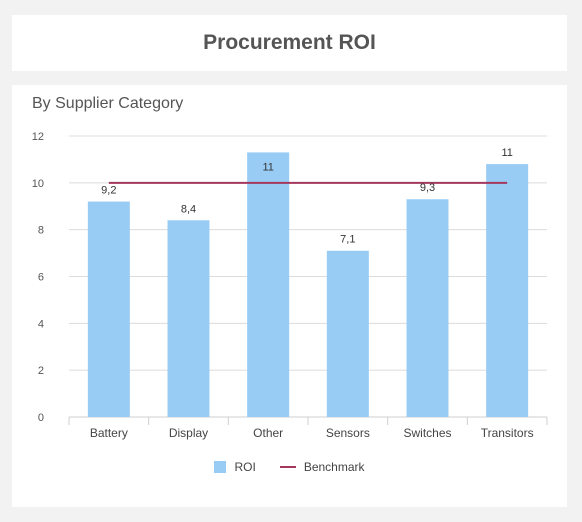  I want to click on y-tick-label: 0, so click(41, 418).